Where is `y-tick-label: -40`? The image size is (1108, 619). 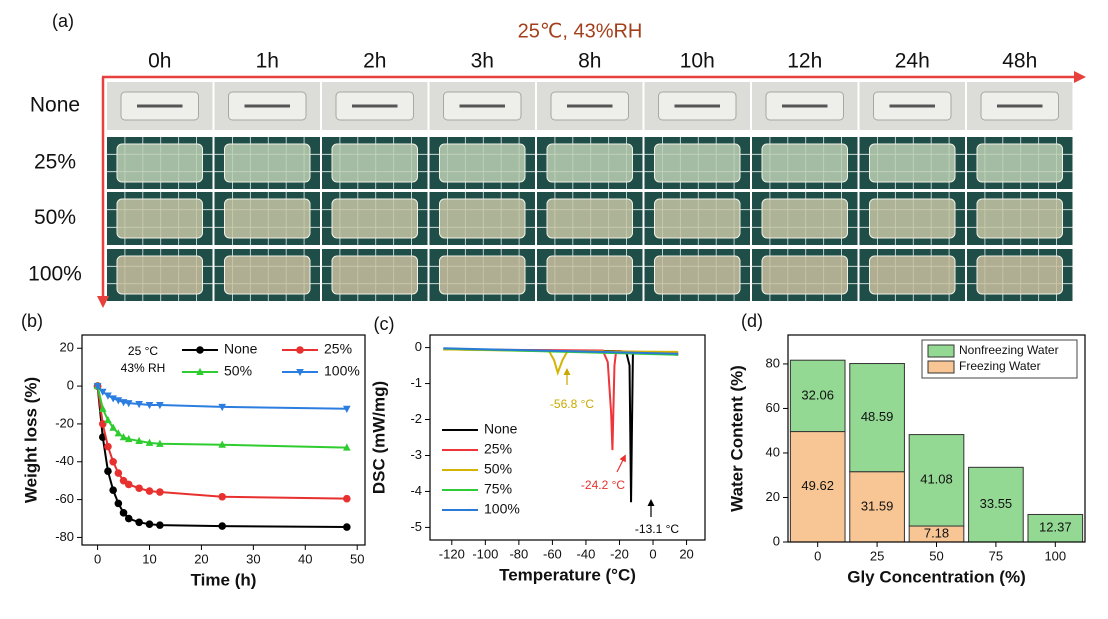
y-tick-label: -40 is located at coordinates (64, 460).